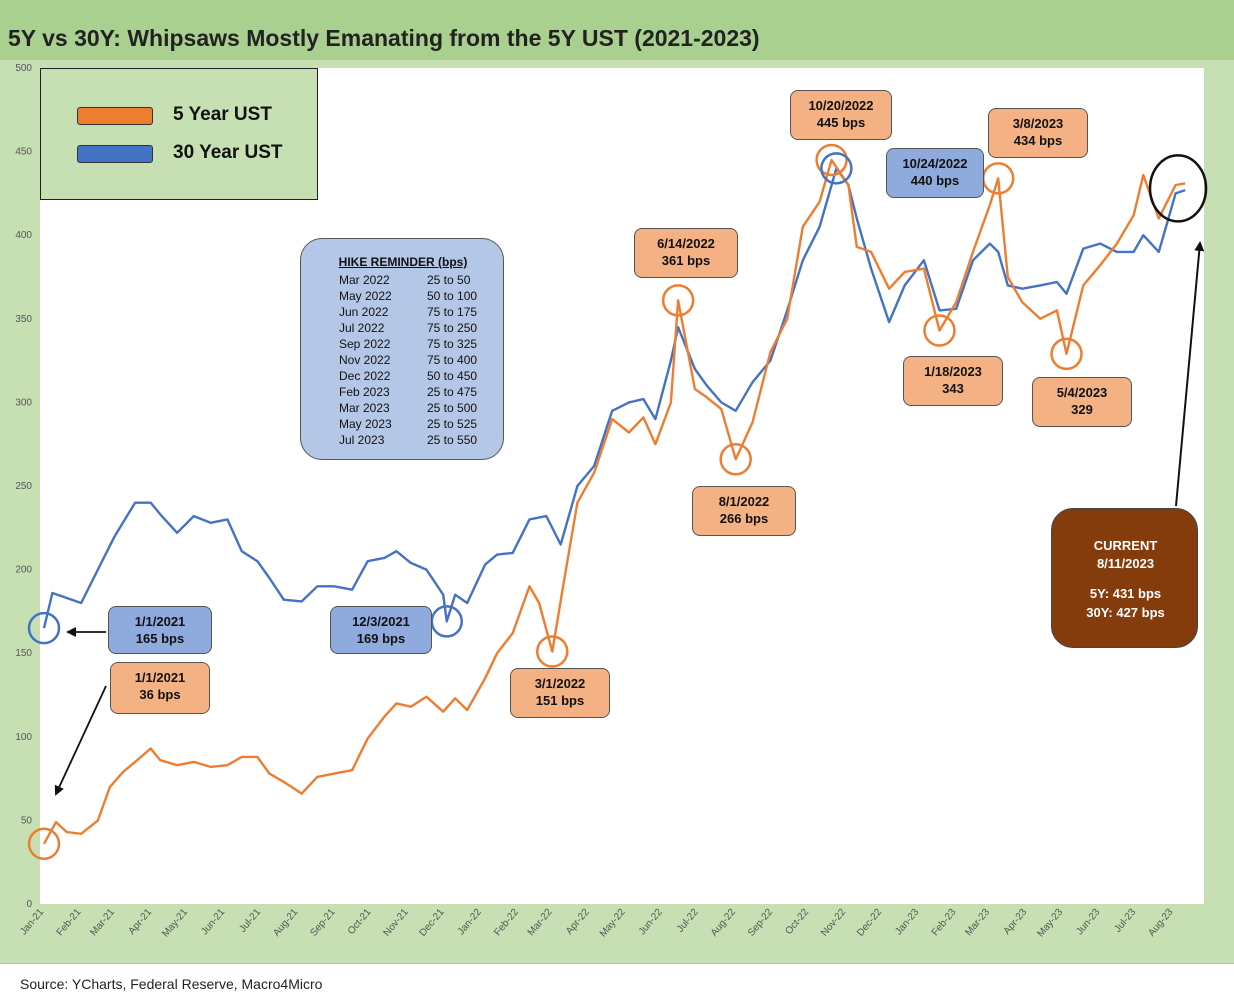 The height and width of the screenshot is (1001, 1234). Describe the element at coordinates (452, 440) in the screenshot. I see `hike-amount: 25 to 550` at that location.